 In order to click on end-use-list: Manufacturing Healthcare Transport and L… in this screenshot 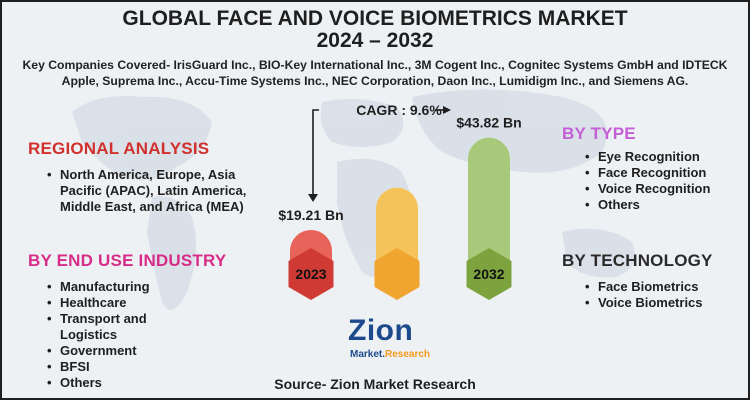, I will do `click(114, 335)`.